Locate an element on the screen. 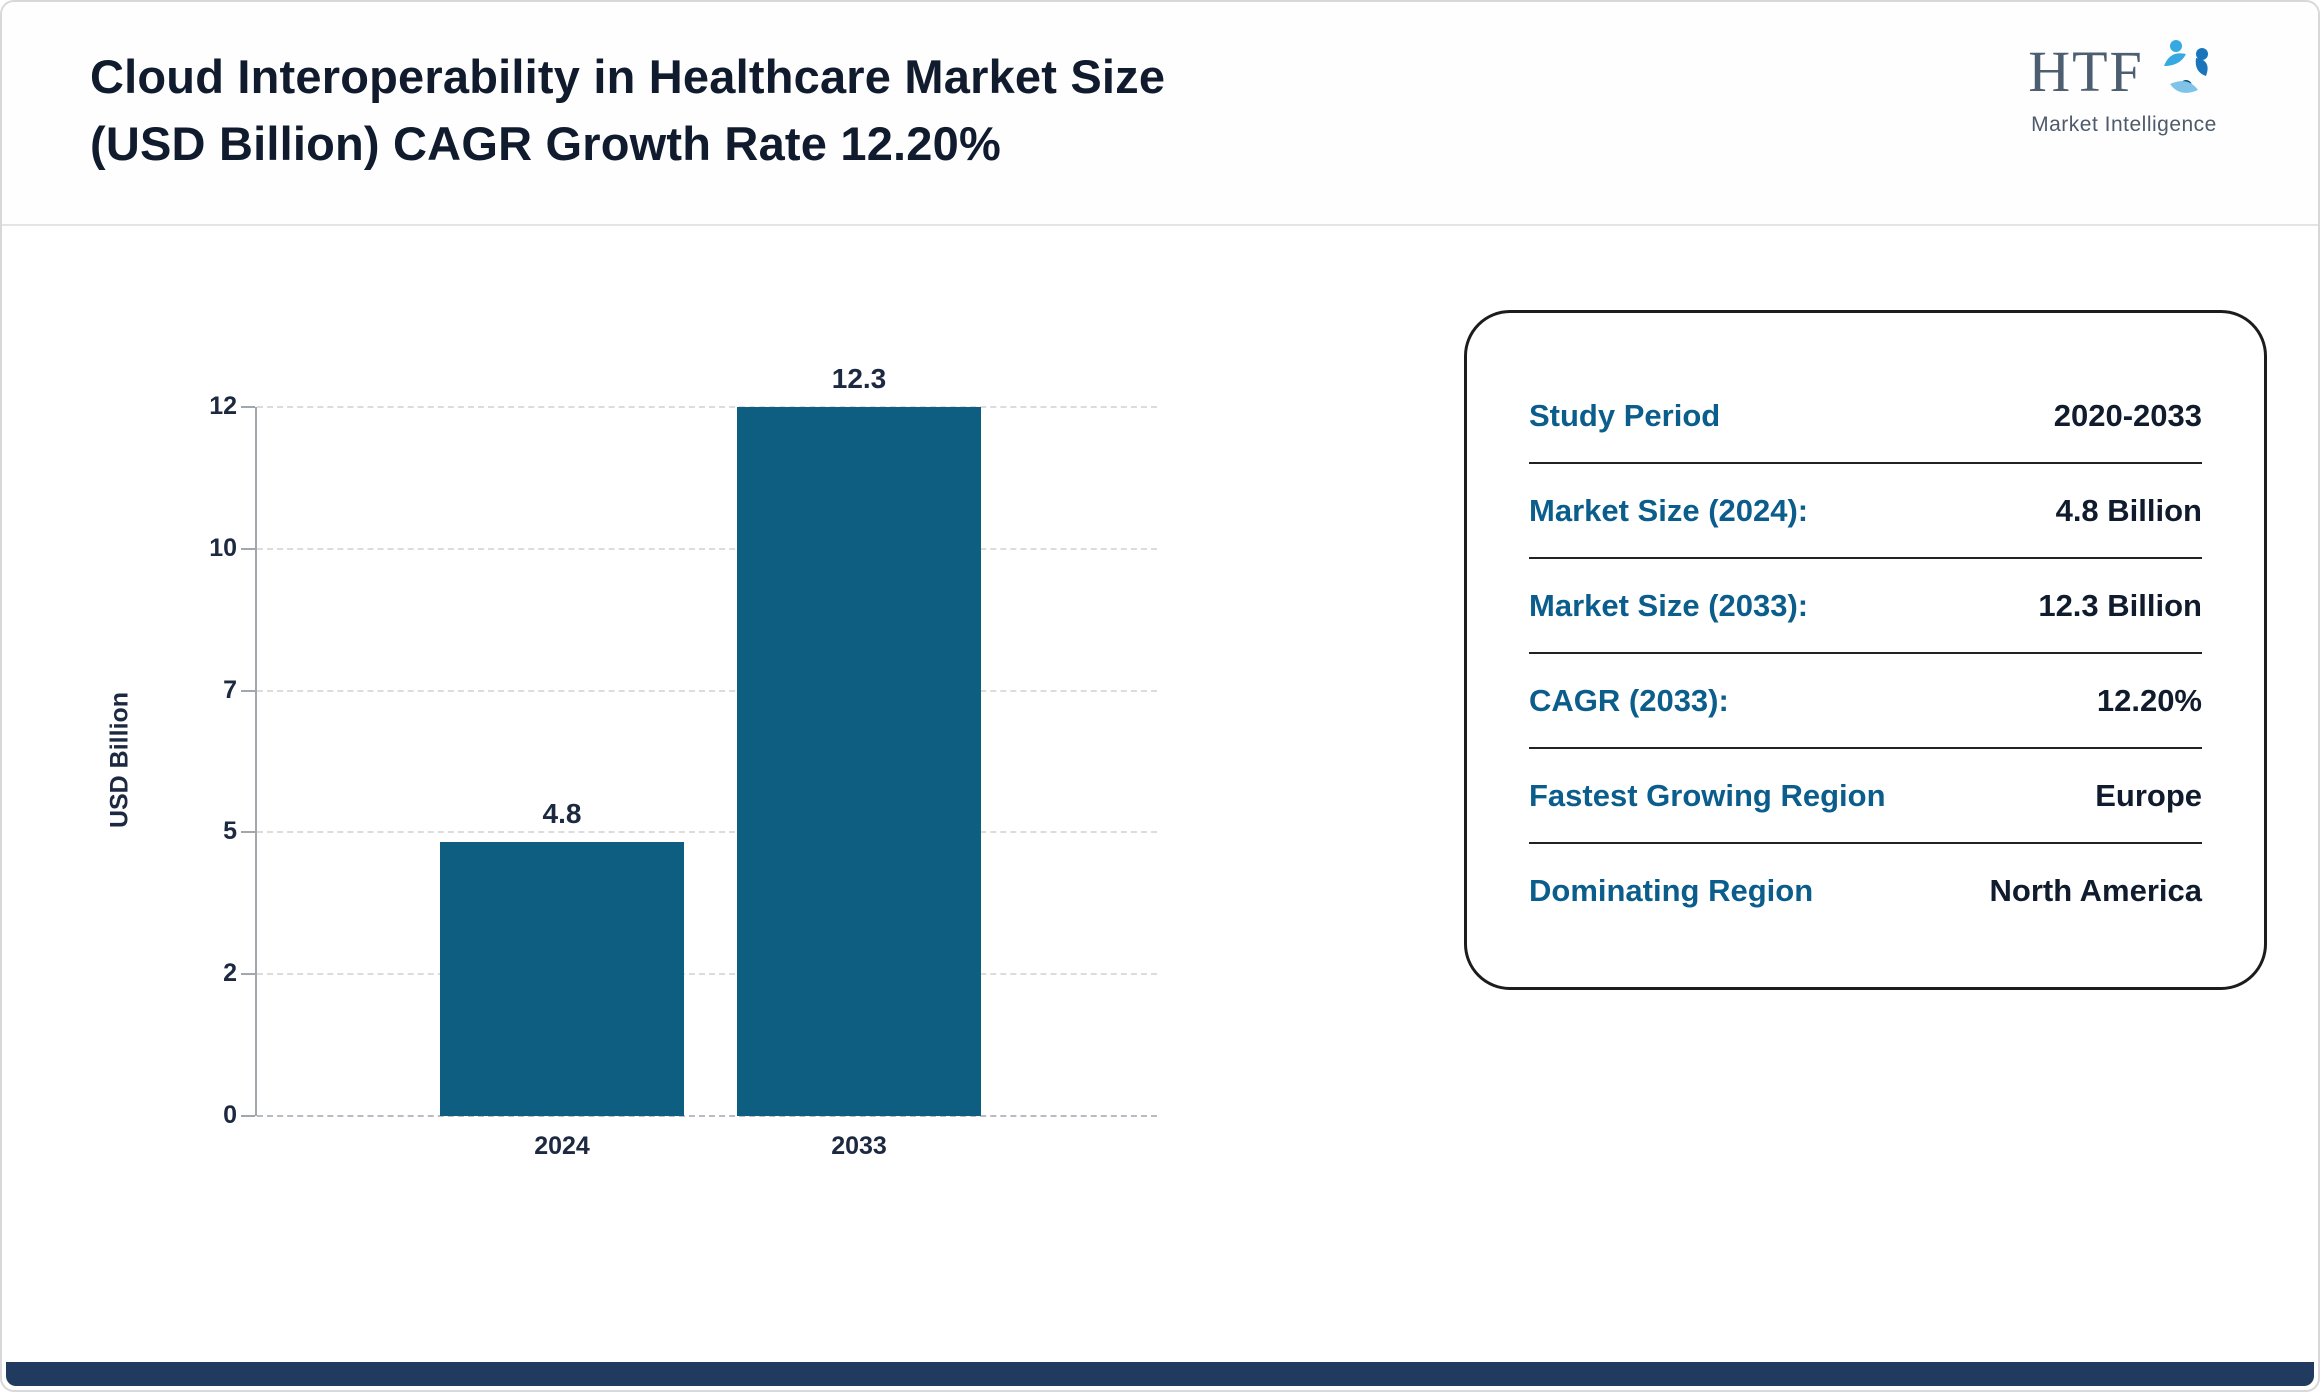  y-axis-title: USD Billion is located at coordinates (119, 760).